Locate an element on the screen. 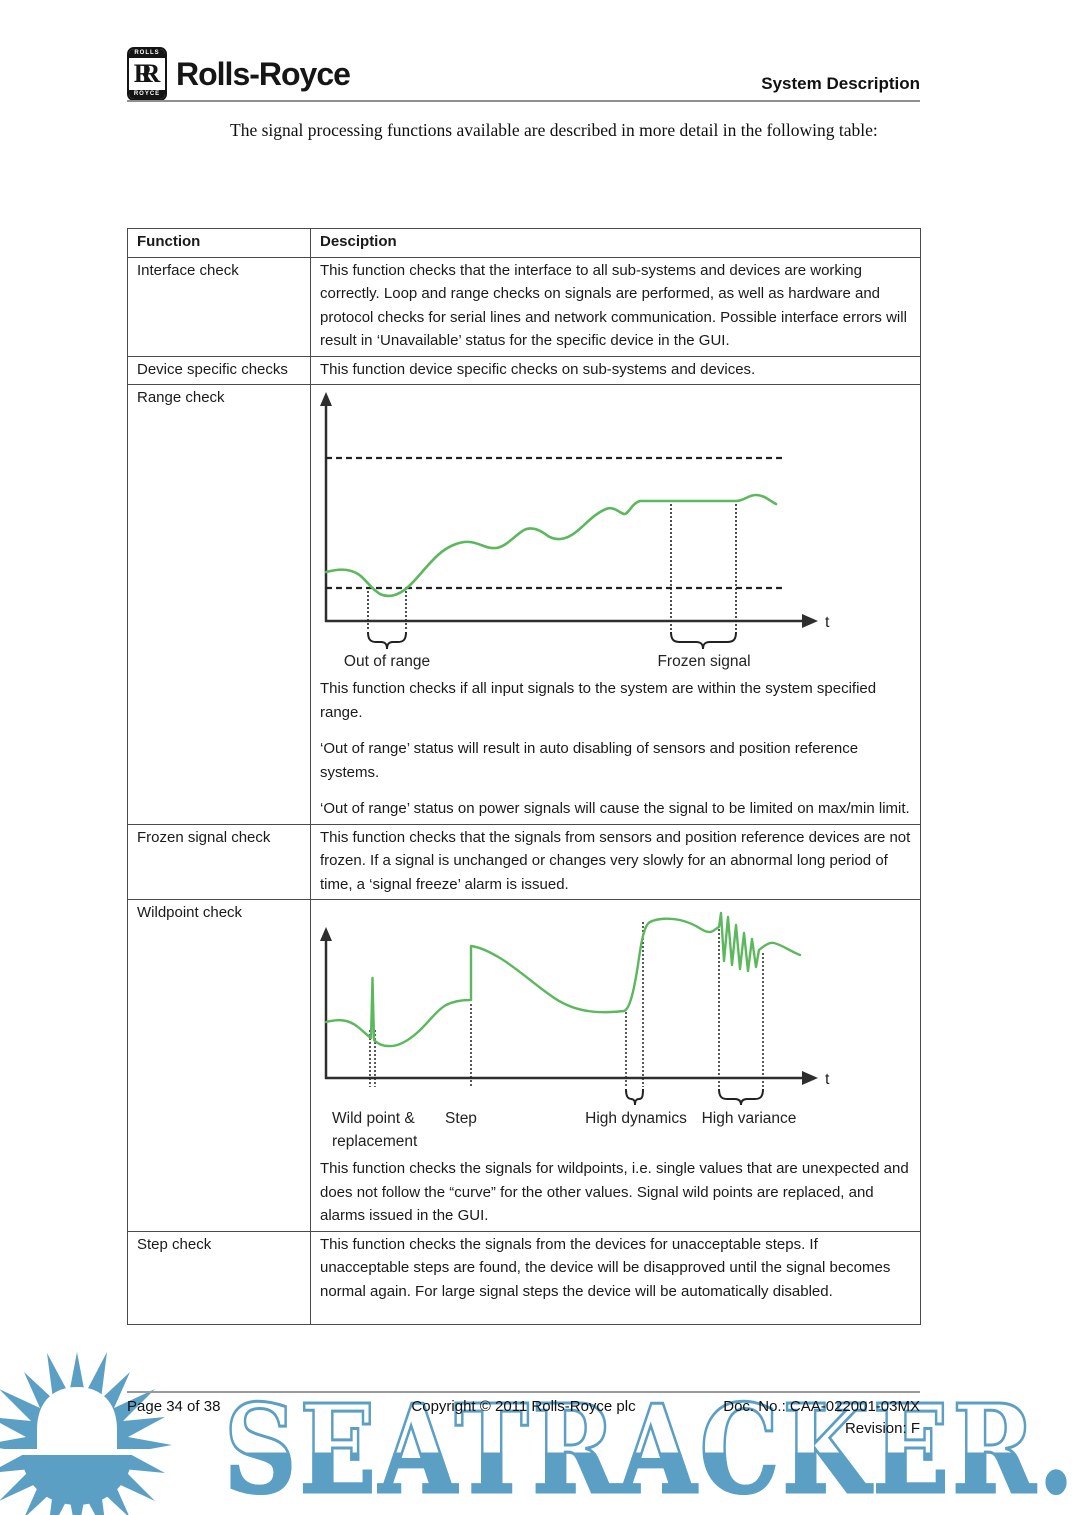 This screenshot has height=1515, width=1080. frozen-signal-label: Frozen signal is located at coordinates (703, 661).